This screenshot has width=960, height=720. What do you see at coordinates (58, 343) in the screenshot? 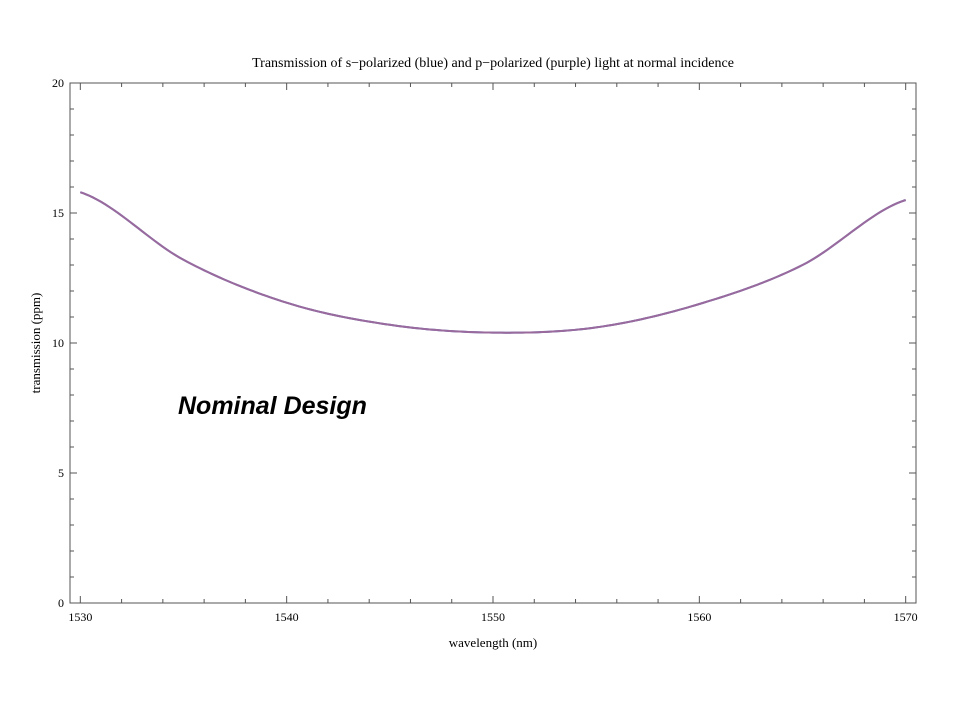
I see `y-tick-label: 10` at bounding box center [58, 343].